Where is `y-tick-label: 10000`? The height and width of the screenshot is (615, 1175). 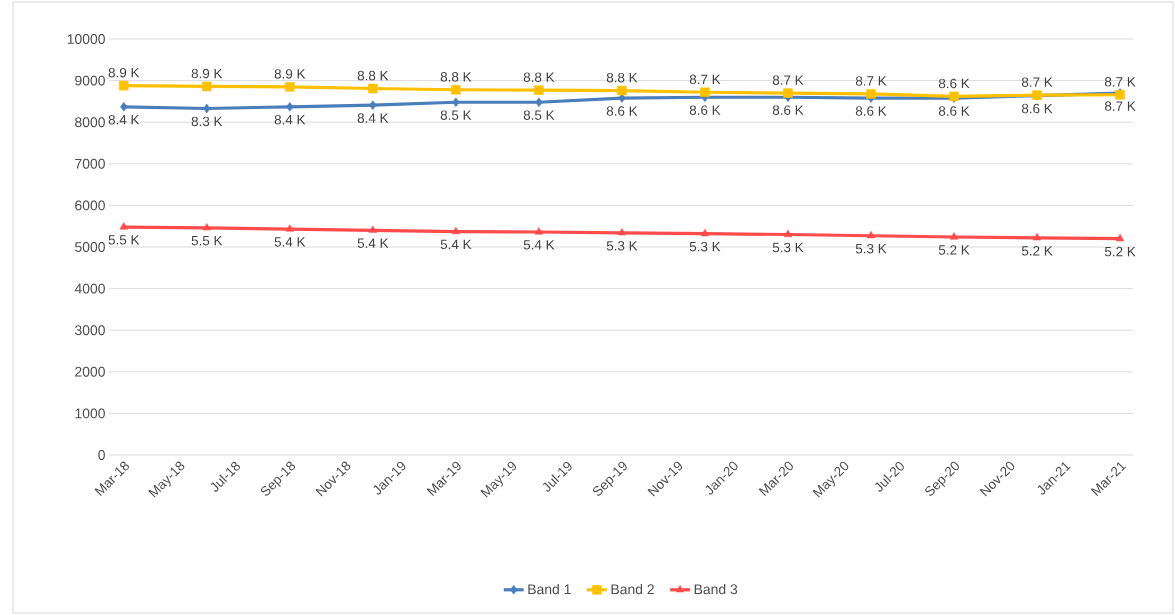
y-tick-label: 10000 is located at coordinates (86, 39).